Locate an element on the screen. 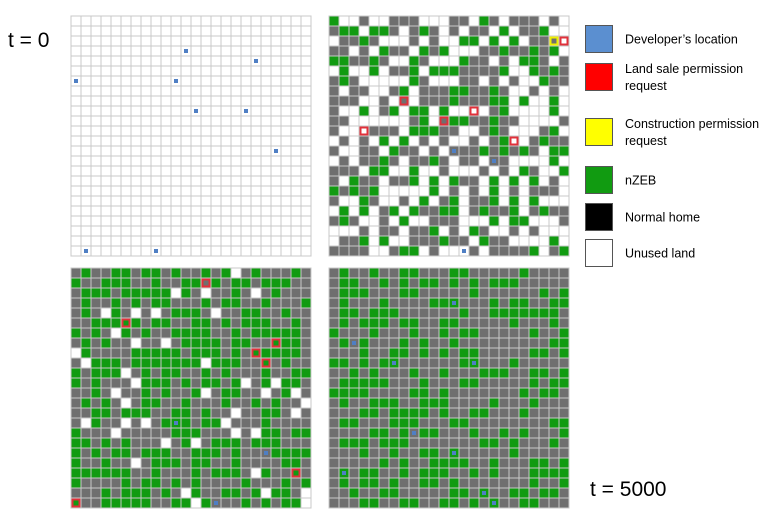 This screenshot has height=527, width=783. legend-label-sale: Land sale permission request is located at coordinates (684, 77).